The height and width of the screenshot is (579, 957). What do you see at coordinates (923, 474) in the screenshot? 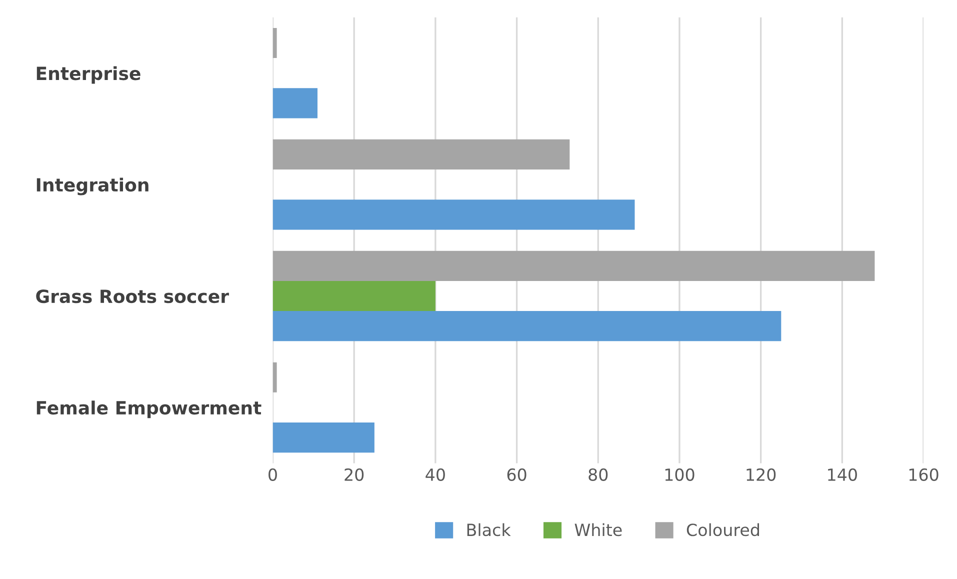
I see `x-tick-label: 160` at bounding box center [923, 474].